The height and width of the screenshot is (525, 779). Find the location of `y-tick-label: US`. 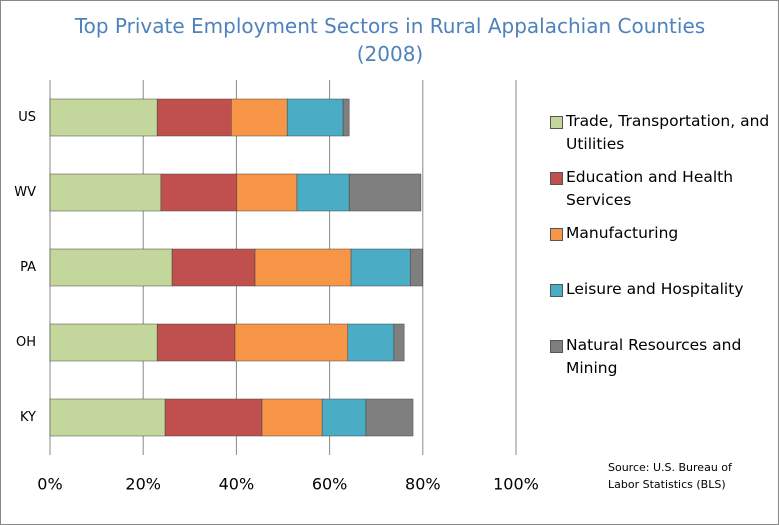

y-tick-label: US is located at coordinates (27, 117).